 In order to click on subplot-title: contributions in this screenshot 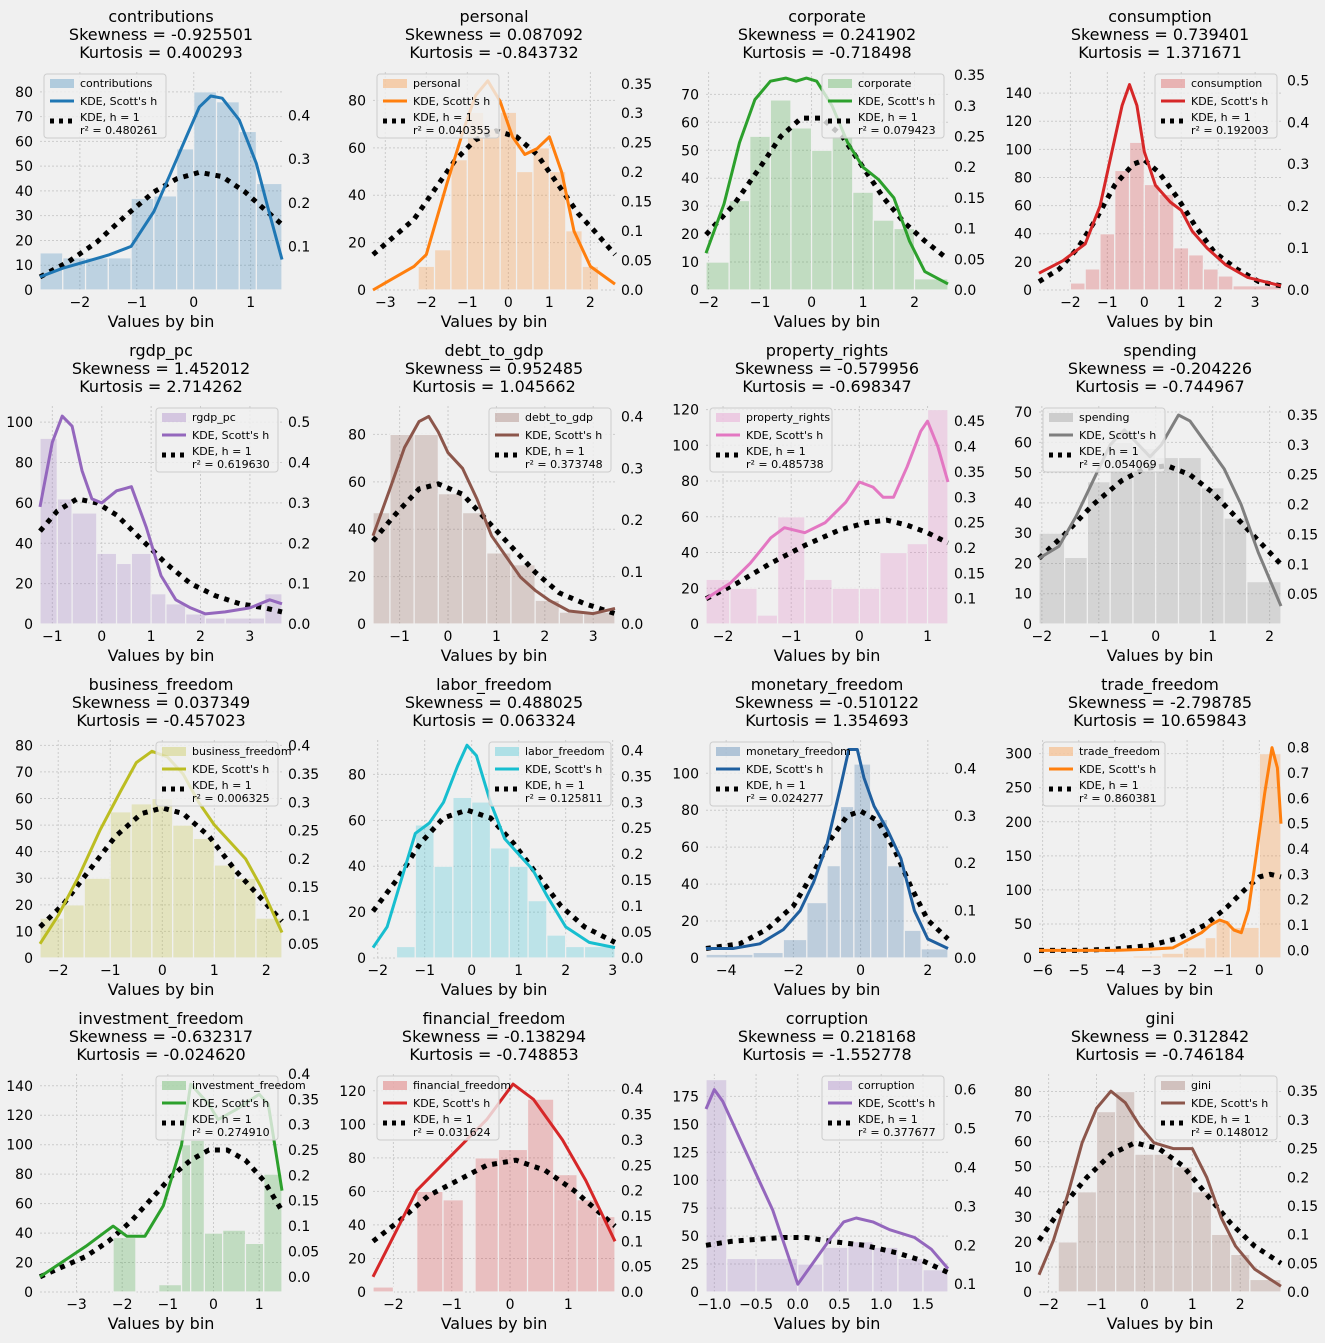, I will do `click(160, 16)`.